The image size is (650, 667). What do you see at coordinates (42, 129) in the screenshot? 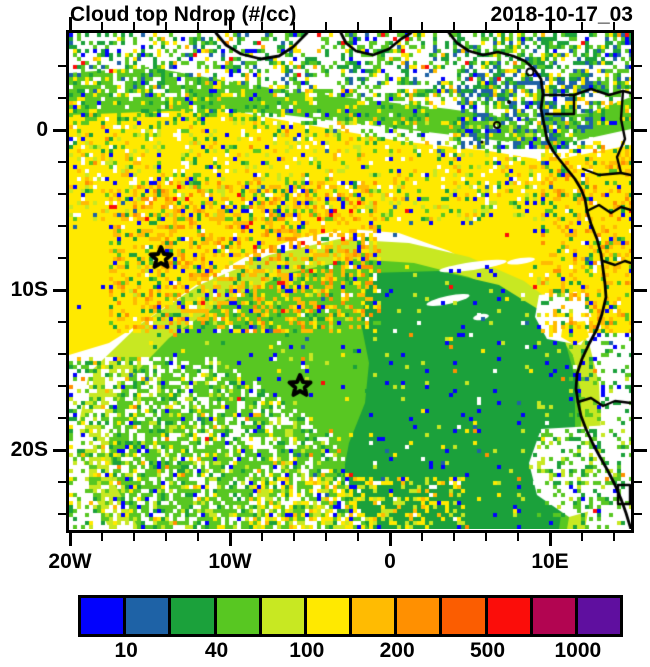
I see `y-axis-tick-label: 0` at bounding box center [42, 129].